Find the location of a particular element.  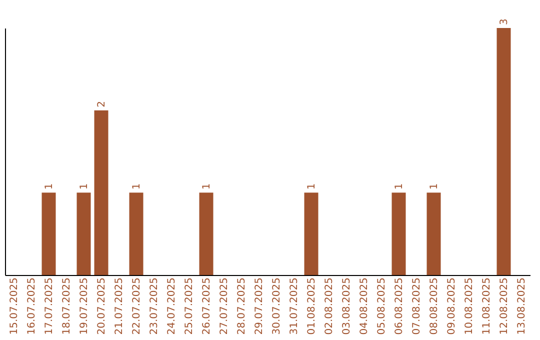

x-tick-label: 21.07.2025 is located at coordinates (119, 306).